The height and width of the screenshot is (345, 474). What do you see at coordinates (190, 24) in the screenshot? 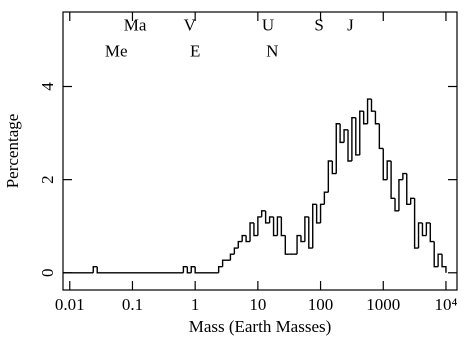
I see `planet-label: V` at bounding box center [190, 24].